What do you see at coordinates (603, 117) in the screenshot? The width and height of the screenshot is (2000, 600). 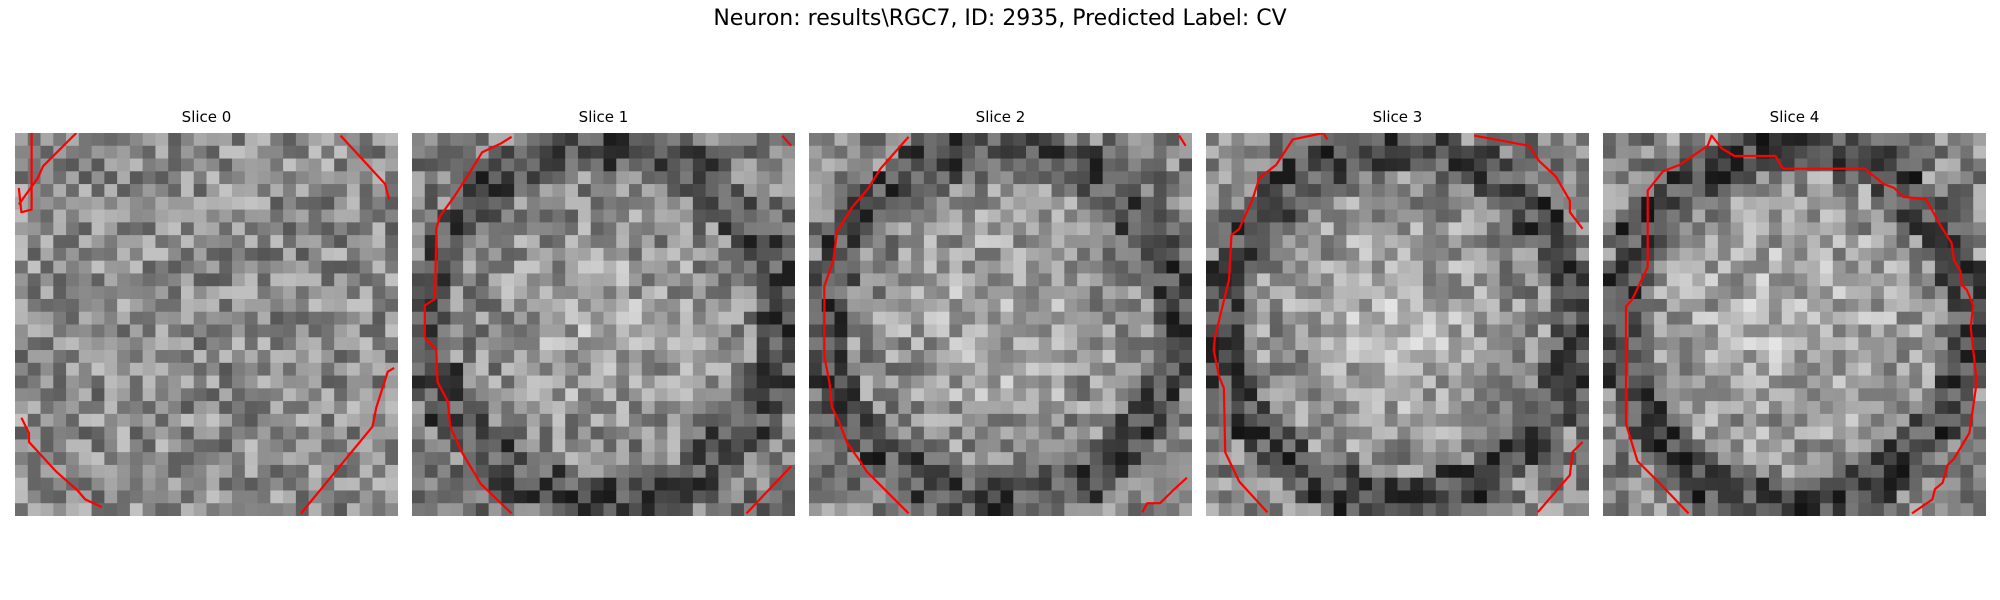 I see `slice-title-1: Slice 1` at bounding box center [603, 117].